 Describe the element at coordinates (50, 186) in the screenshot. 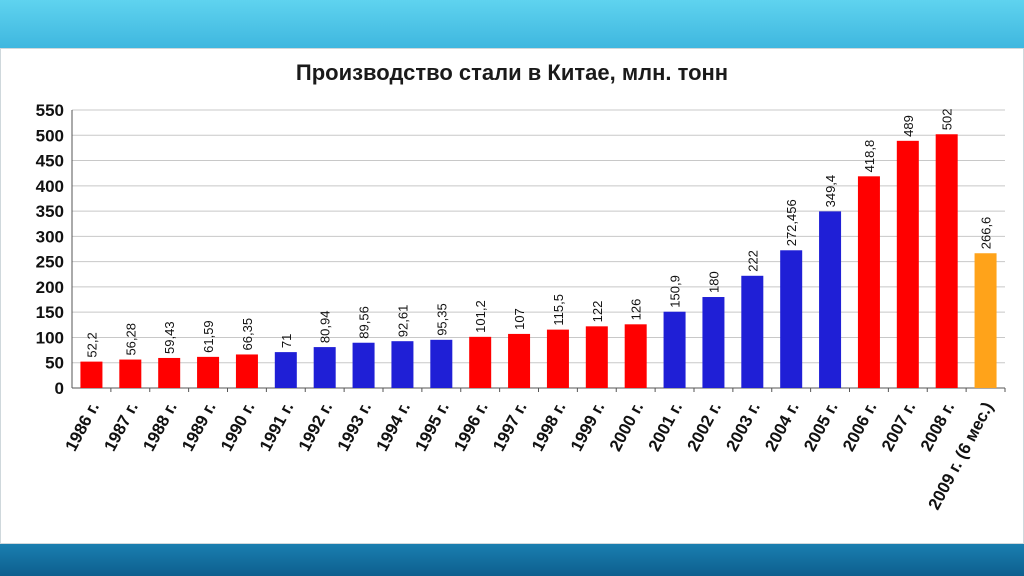

I see `y-tick-label: 400` at that location.